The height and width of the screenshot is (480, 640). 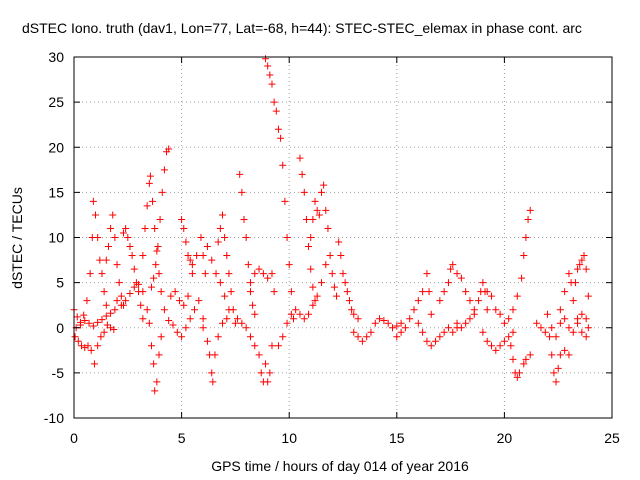 I want to click on y-tick-label: -10, so click(x=54, y=418).